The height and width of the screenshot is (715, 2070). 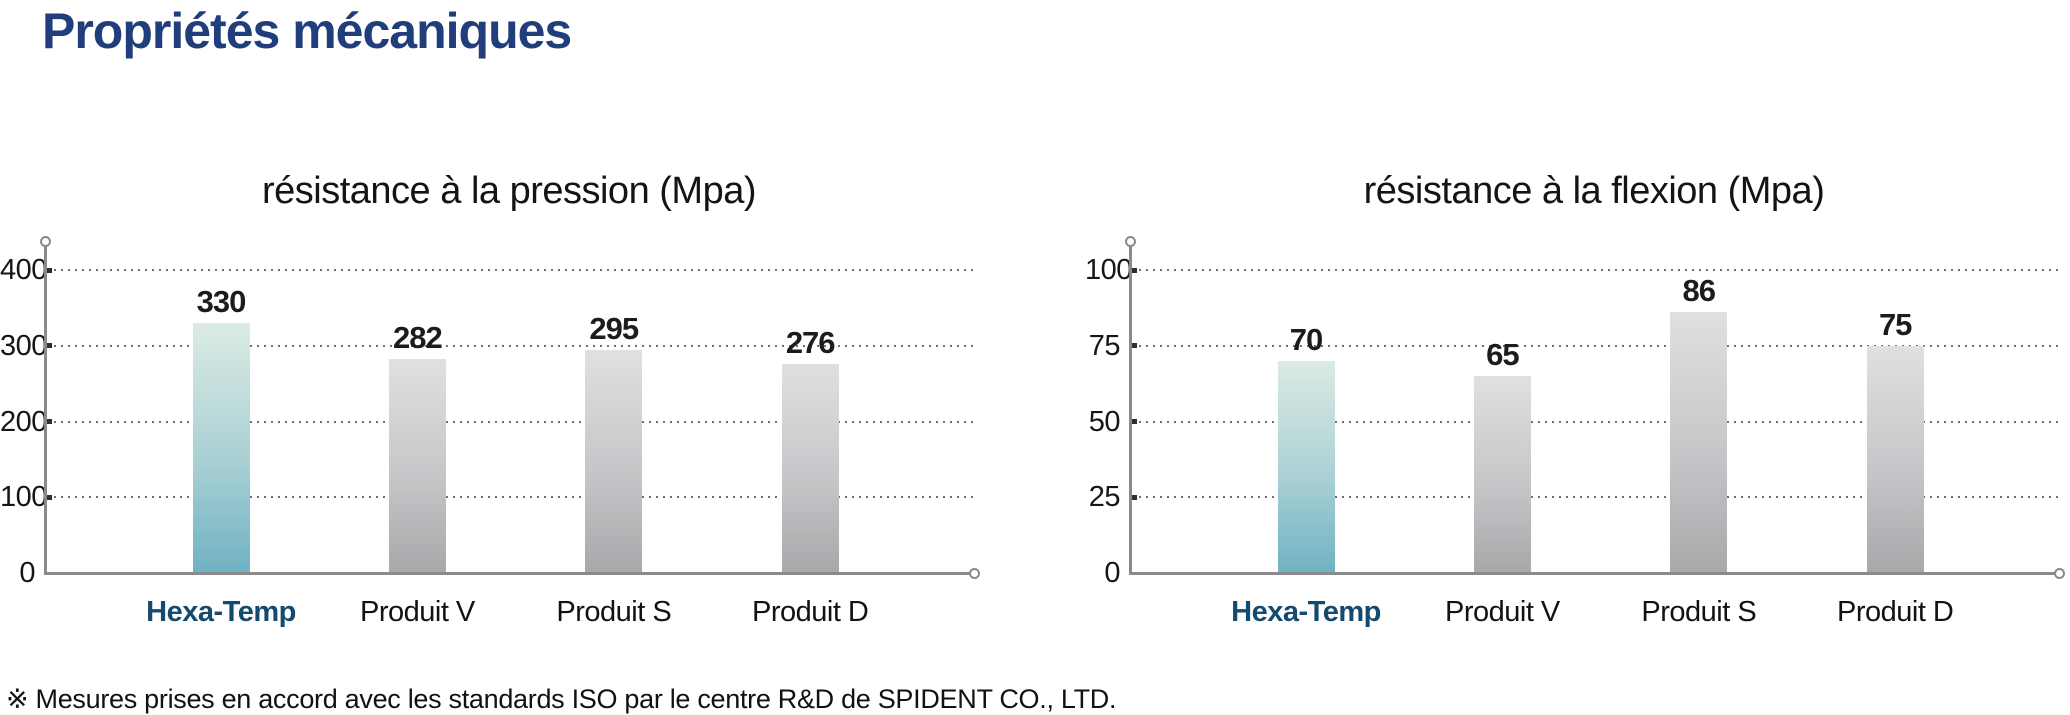 I want to click on chart-title-flexion: résistance à la flexion (Mpa), so click(x=1594, y=191).